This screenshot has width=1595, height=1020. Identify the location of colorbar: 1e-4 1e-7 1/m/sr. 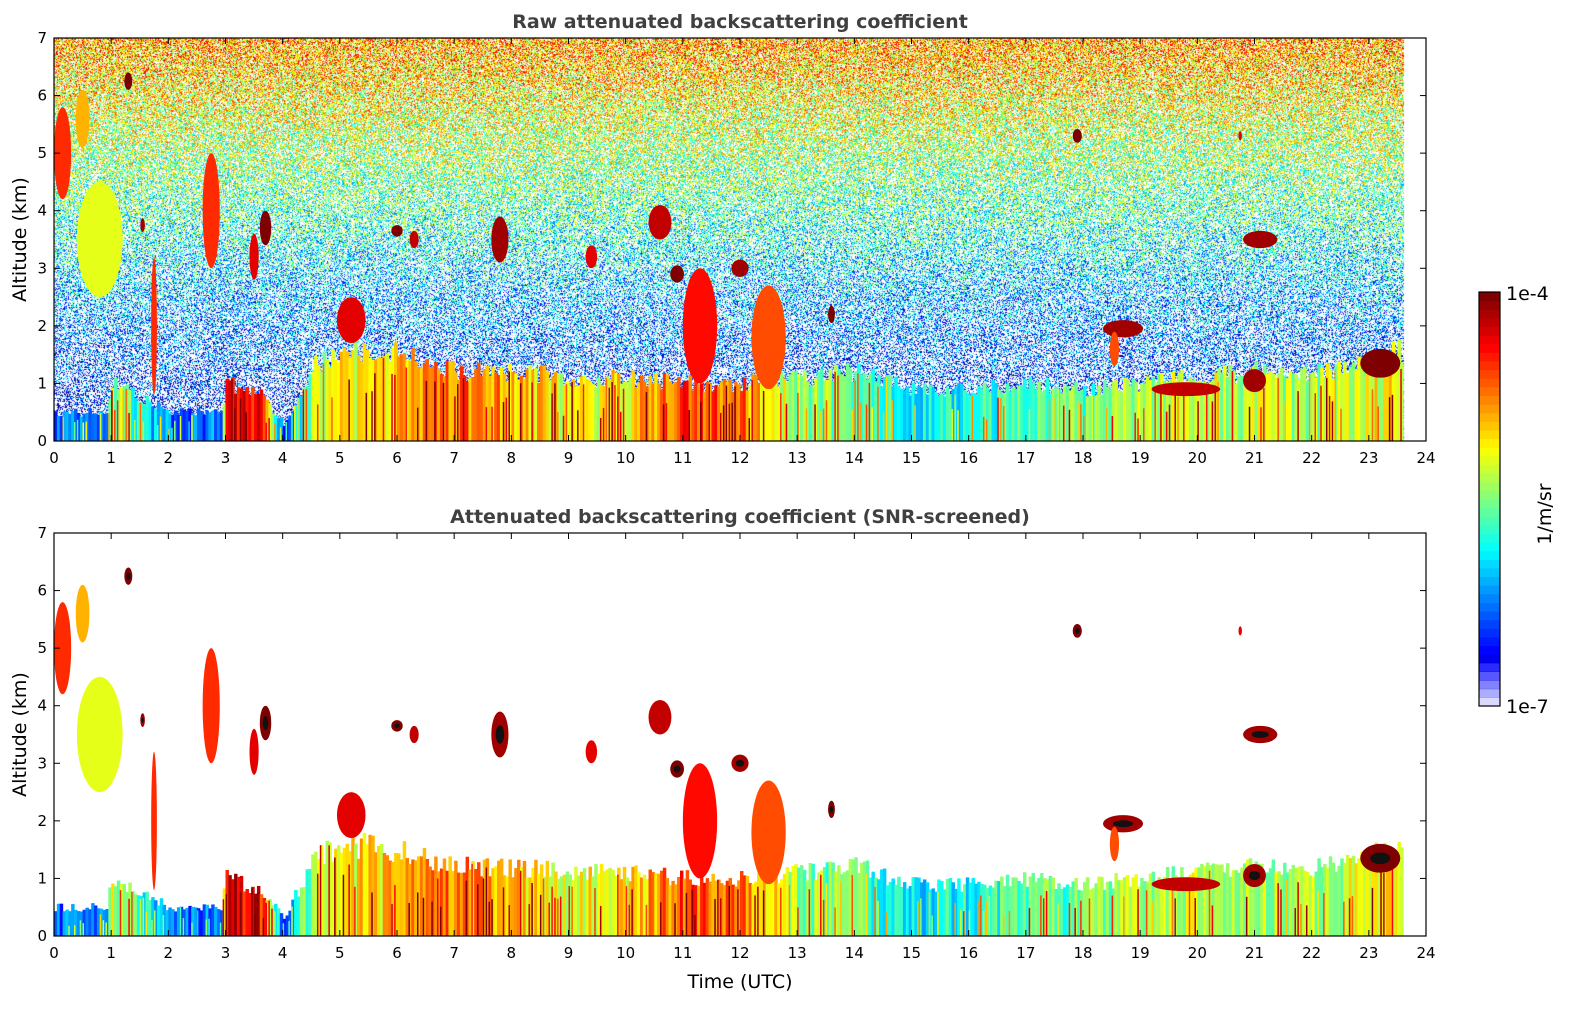
(1517, 500).